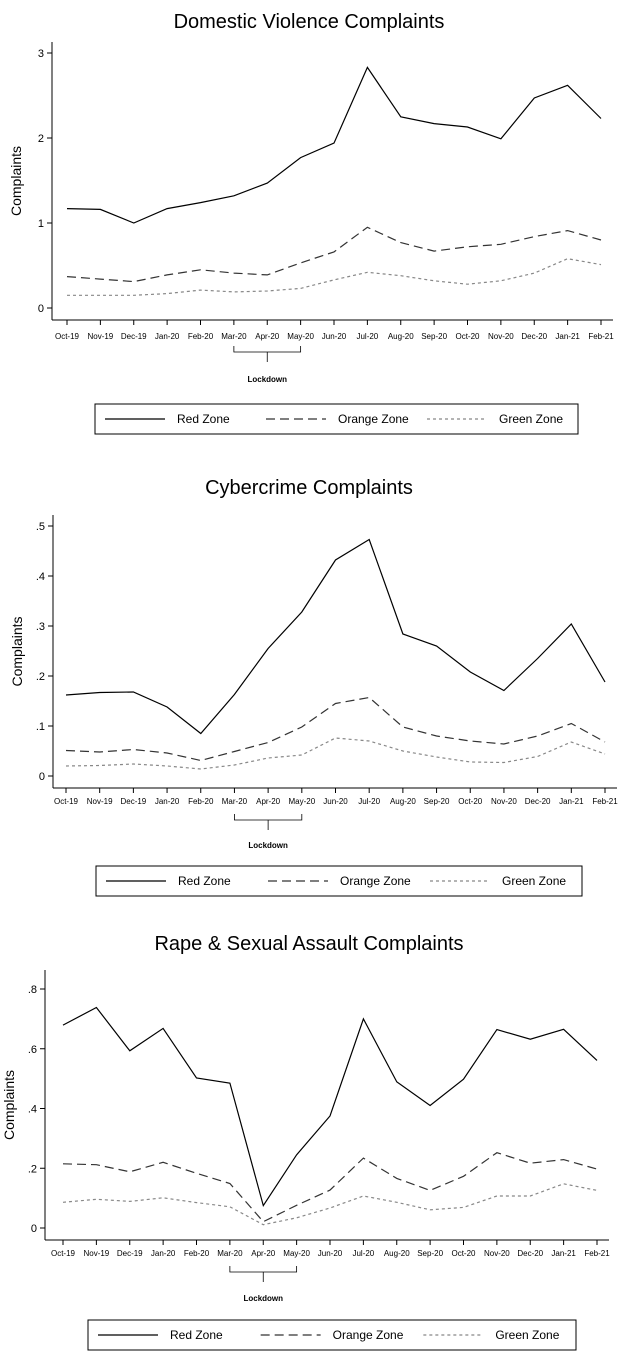  Describe the element at coordinates (308, 944) in the screenshot. I see `chart-title: Rape & Sexual Assault Complaints` at that location.